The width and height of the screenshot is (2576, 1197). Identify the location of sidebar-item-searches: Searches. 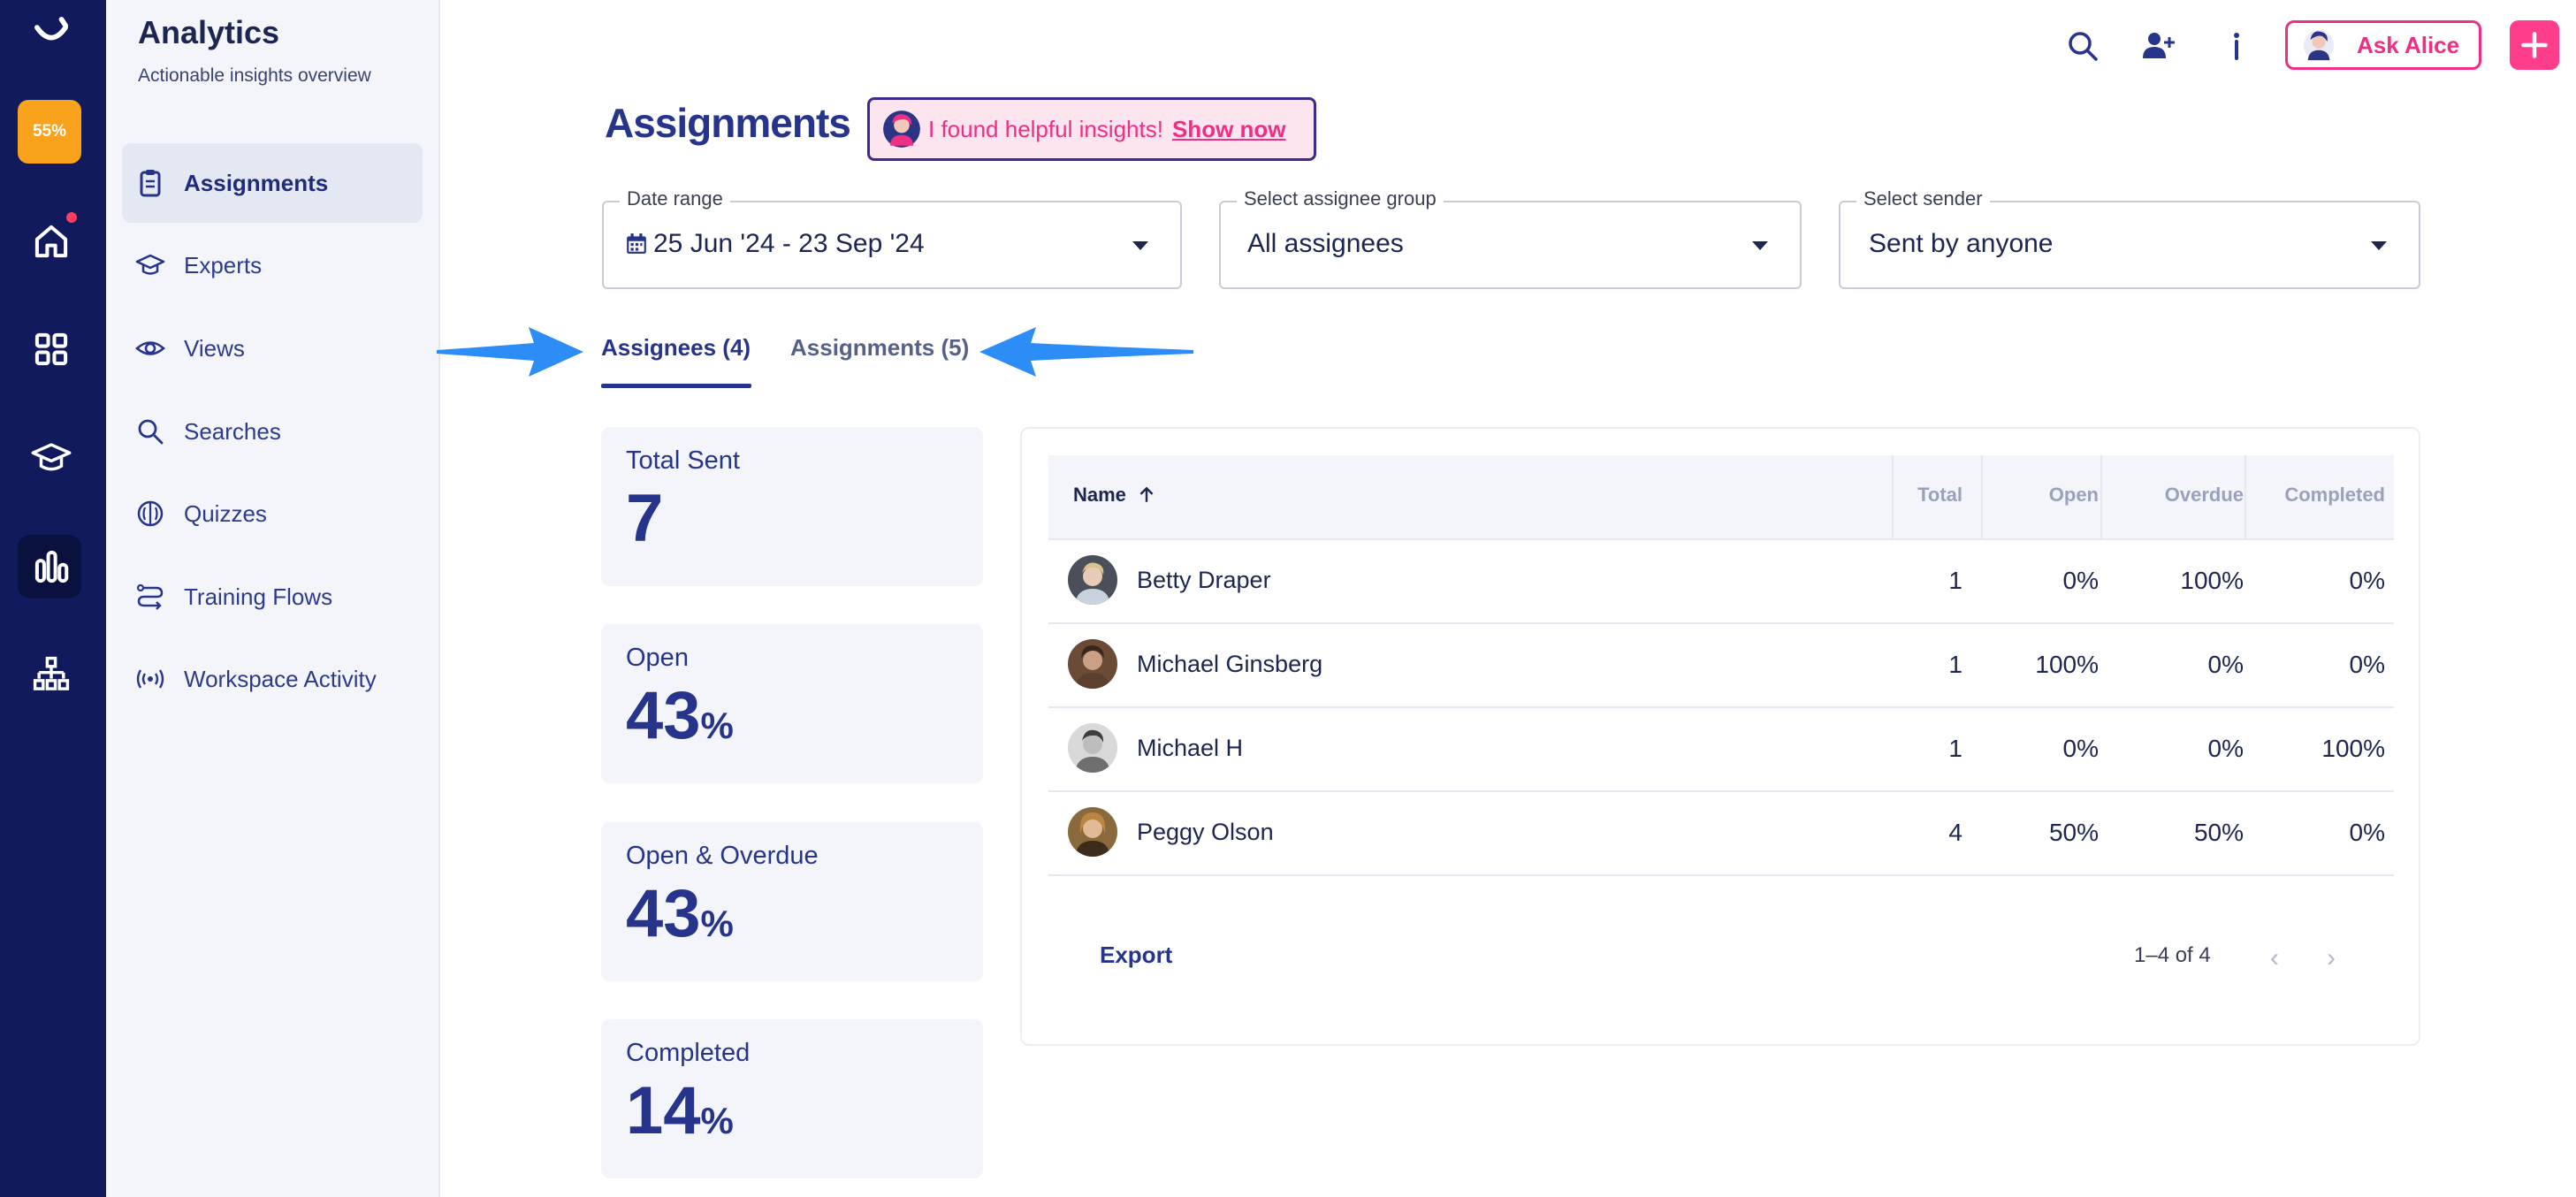
(272, 431).